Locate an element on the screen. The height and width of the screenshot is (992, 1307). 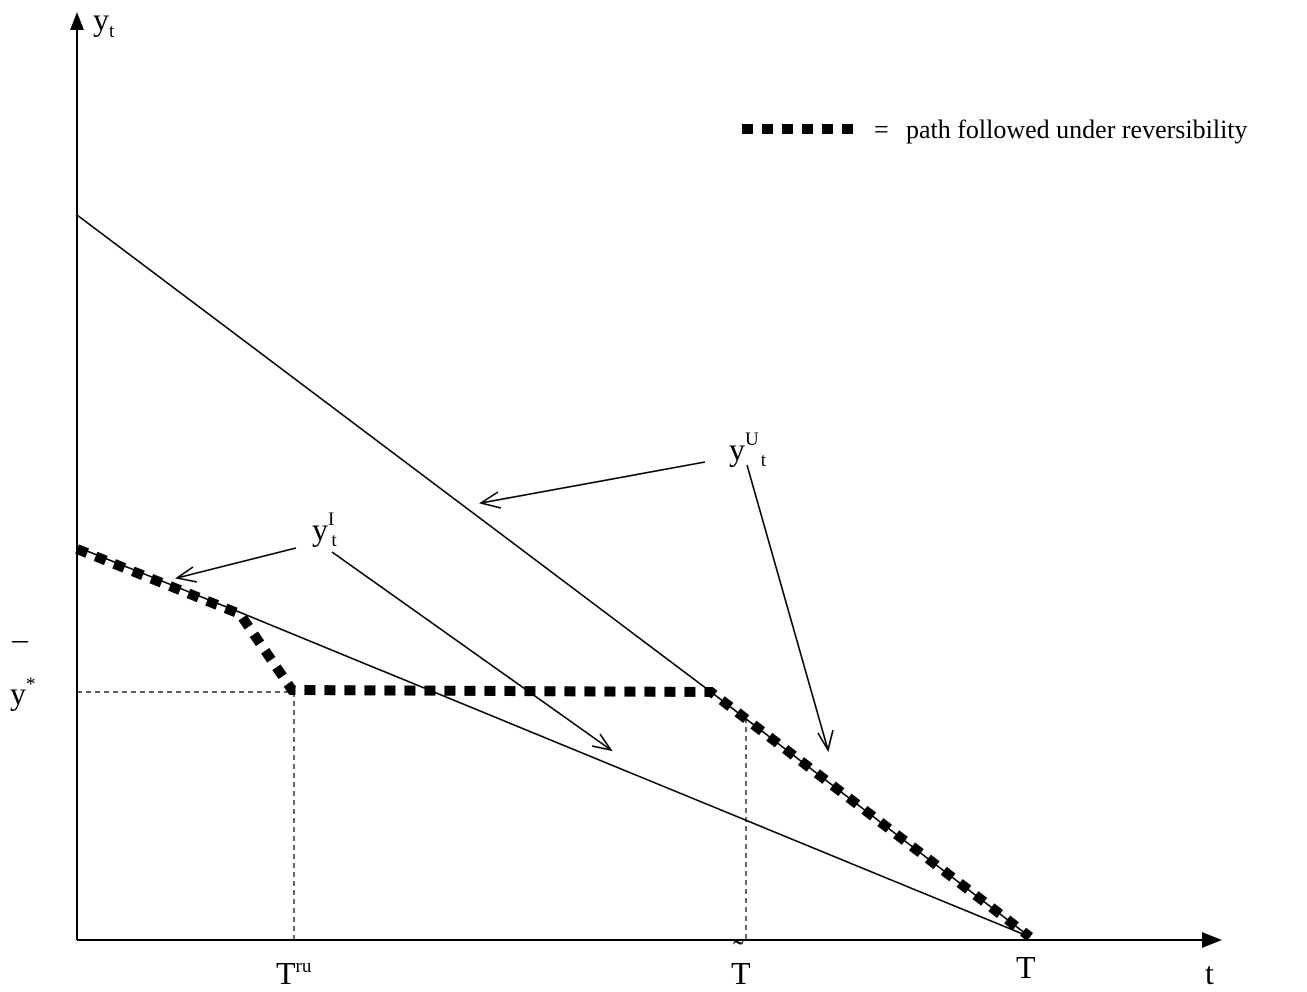
yU-arrow-to-steep is located at coordinates (787, 607).